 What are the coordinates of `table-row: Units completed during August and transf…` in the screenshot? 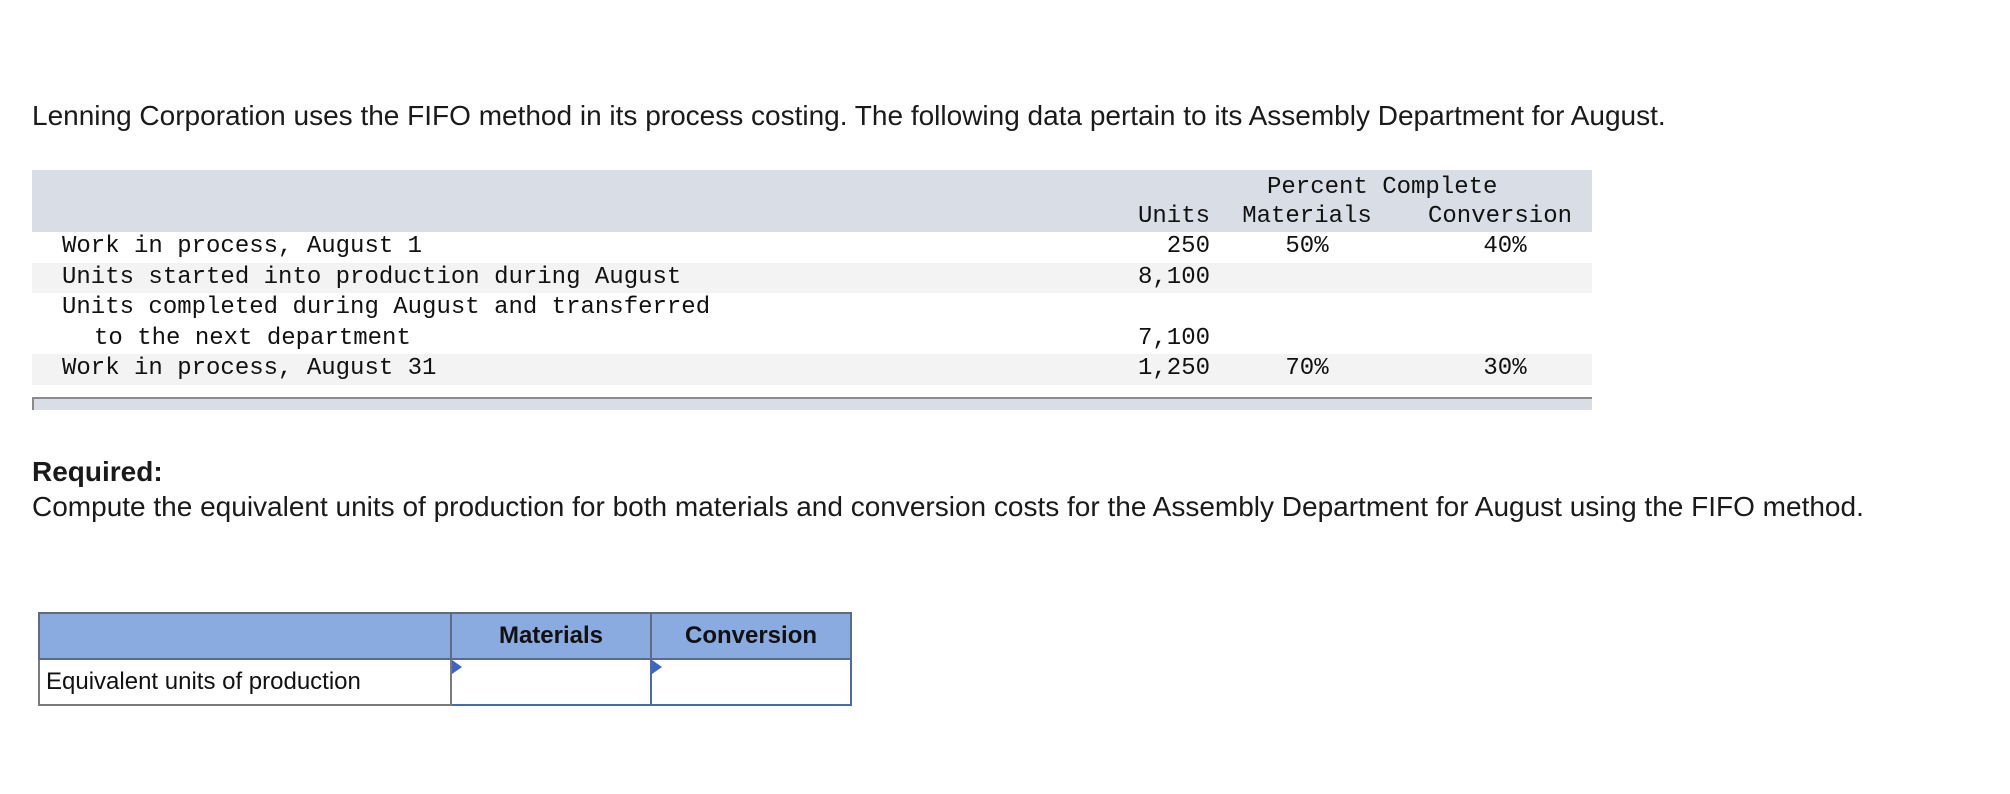 It's located at (812, 308).